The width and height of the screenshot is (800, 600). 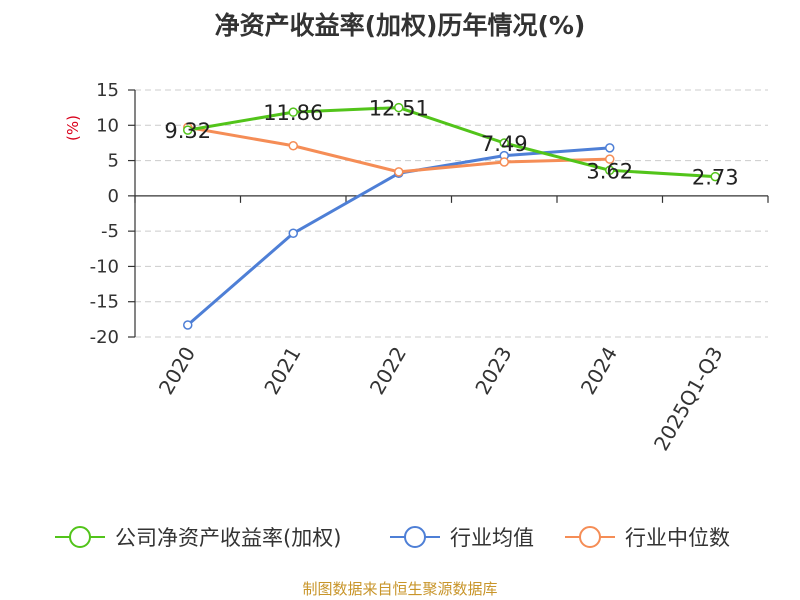 What do you see at coordinates (493, 371) in the screenshot?
I see `x-tick-label: 2023` at bounding box center [493, 371].